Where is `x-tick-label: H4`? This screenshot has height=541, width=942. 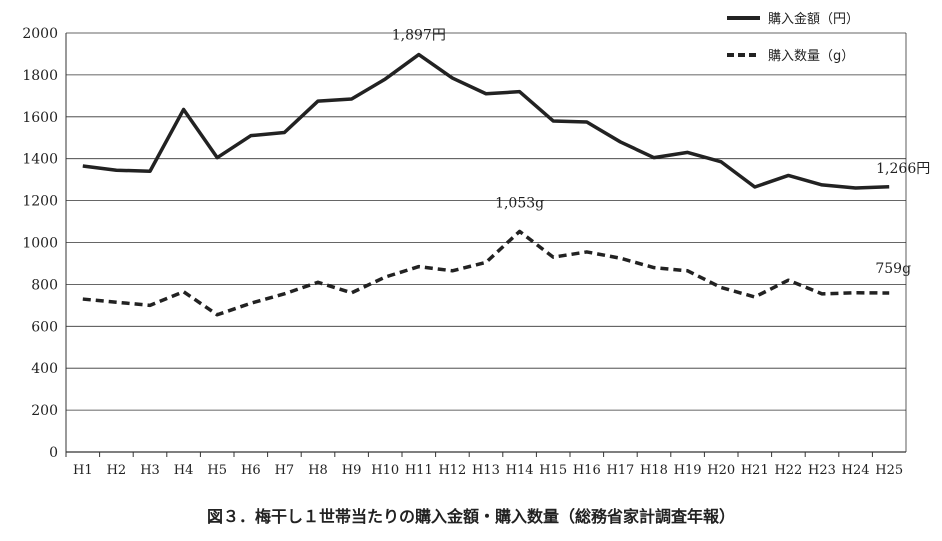 x-tick-label: H4 is located at coordinates (184, 470).